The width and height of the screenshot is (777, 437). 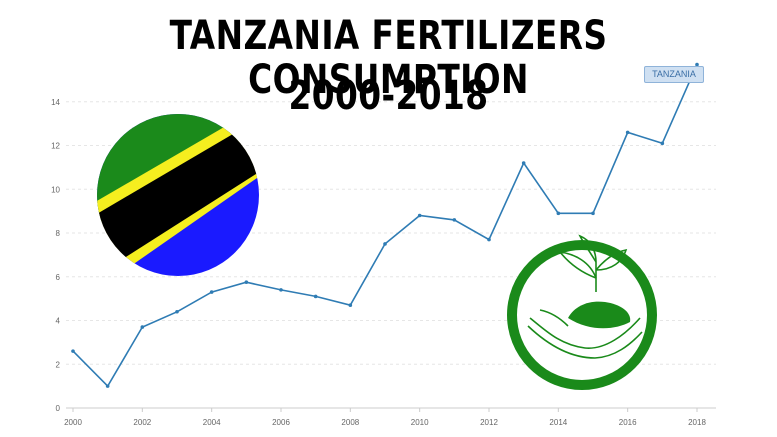 What do you see at coordinates (142, 422) in the screenshot?
I see `x-tick-label: 2002` at bounding box center [142, 422].